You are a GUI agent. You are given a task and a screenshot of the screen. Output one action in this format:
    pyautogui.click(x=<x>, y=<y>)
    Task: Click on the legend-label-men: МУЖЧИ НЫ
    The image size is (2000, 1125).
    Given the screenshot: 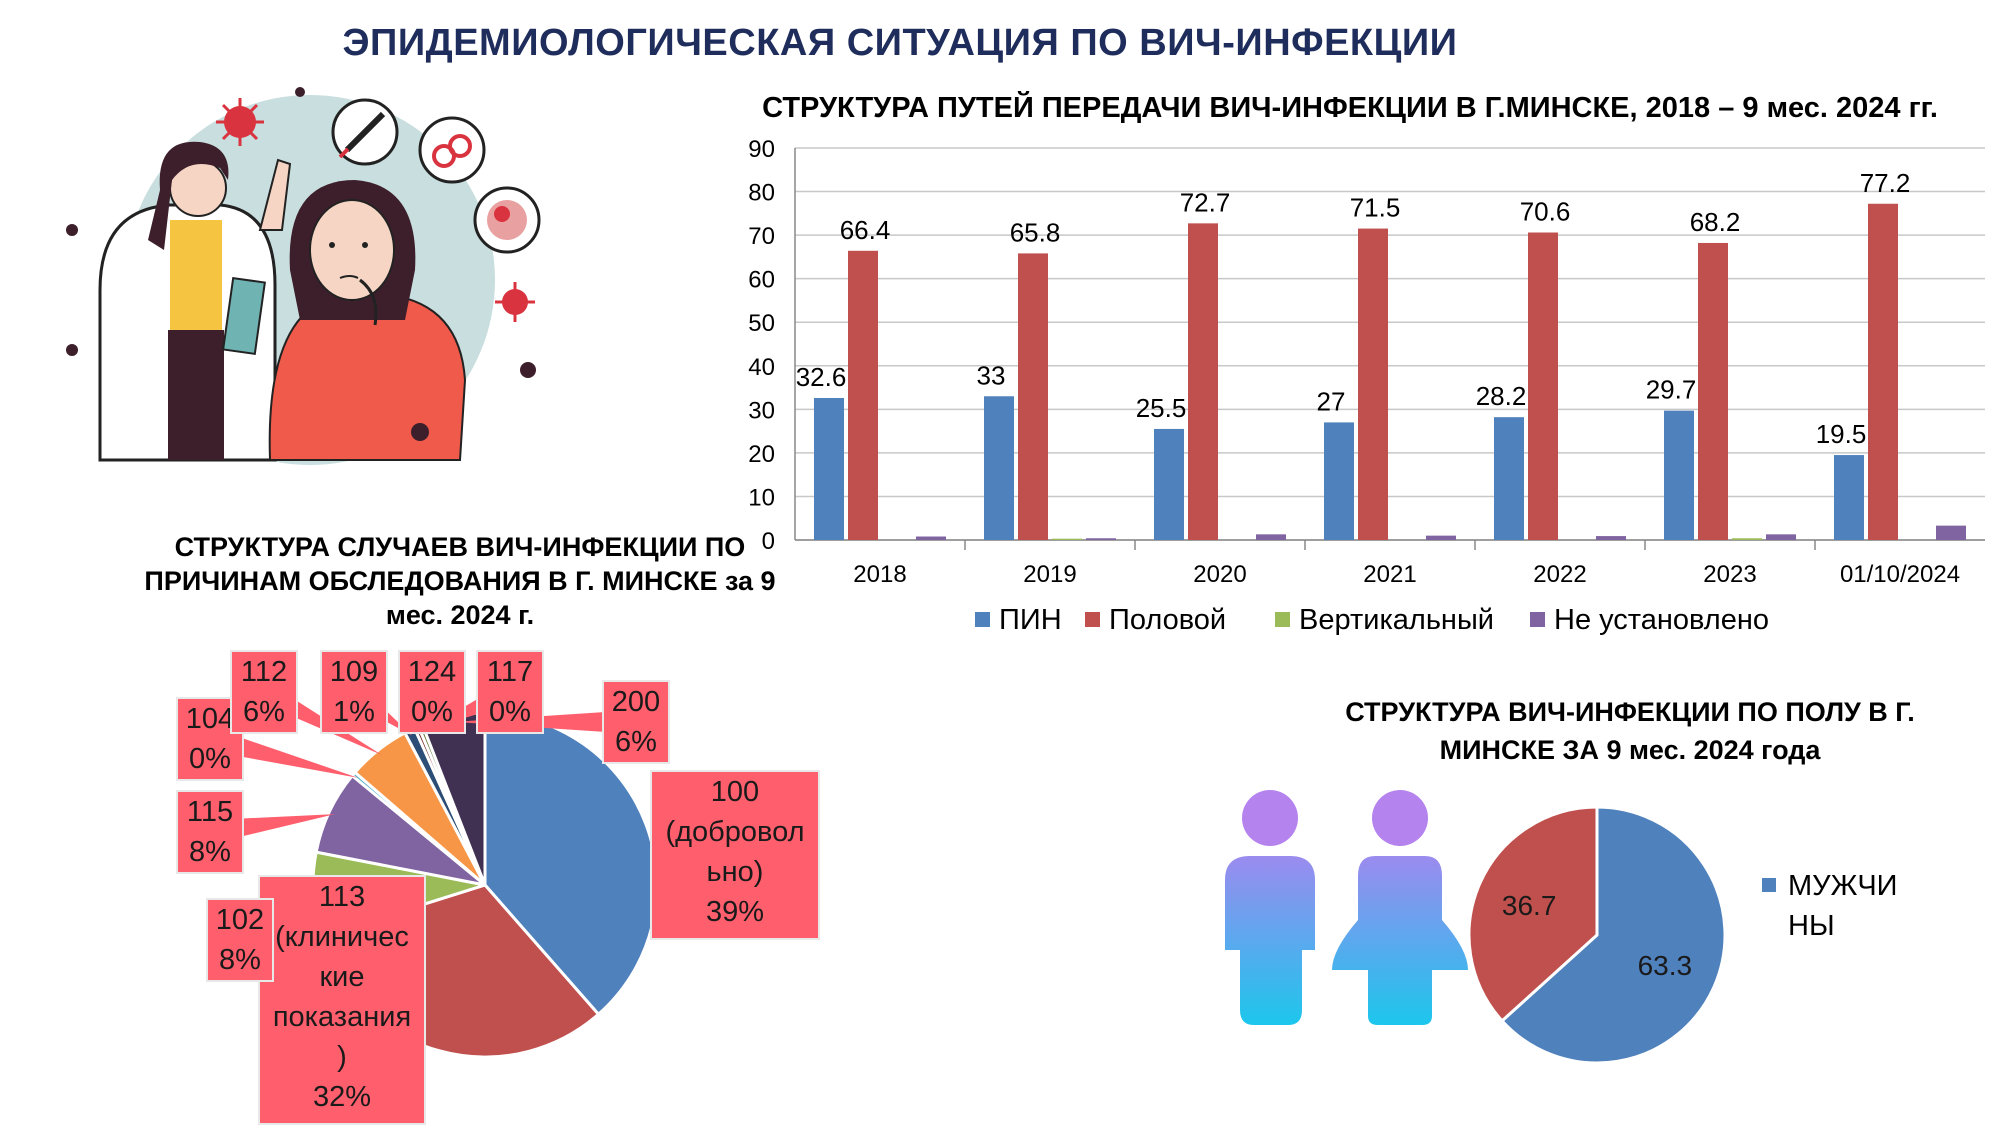 What is the action you would take?
    pyautogui.click(x=1843, y=906)
    